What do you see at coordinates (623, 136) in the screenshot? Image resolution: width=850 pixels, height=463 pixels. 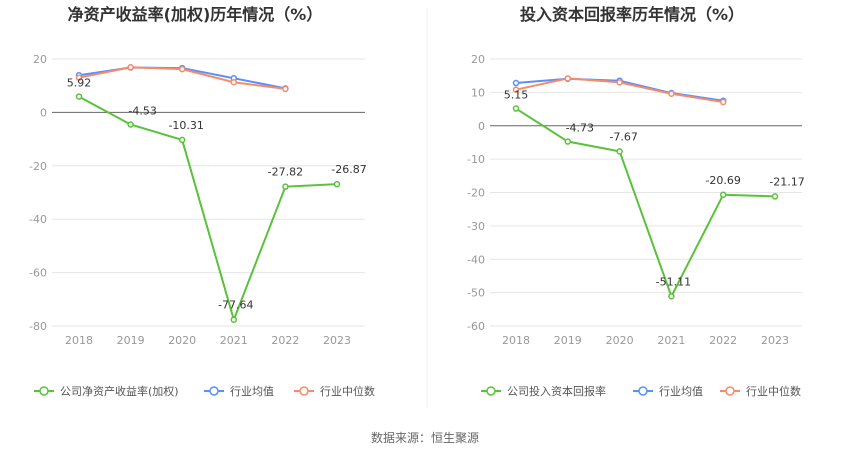 I see `data-label: -7.67` at bounding box center [623, 136].